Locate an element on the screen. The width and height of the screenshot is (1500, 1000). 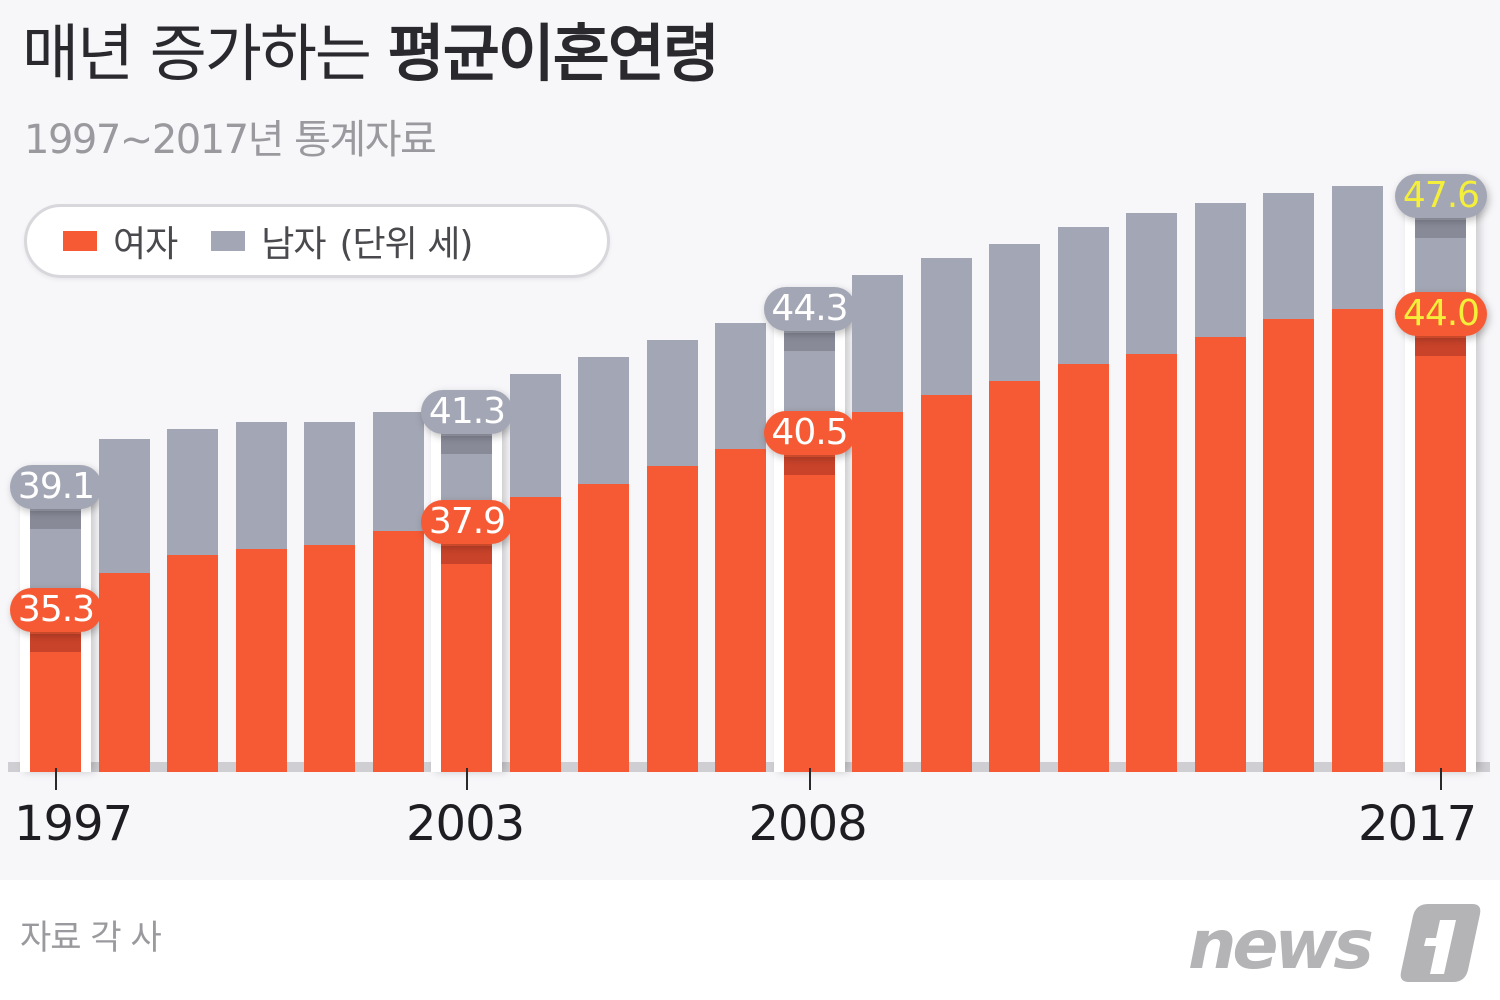
bar-female-2005 is located at coordinates (603, 627).